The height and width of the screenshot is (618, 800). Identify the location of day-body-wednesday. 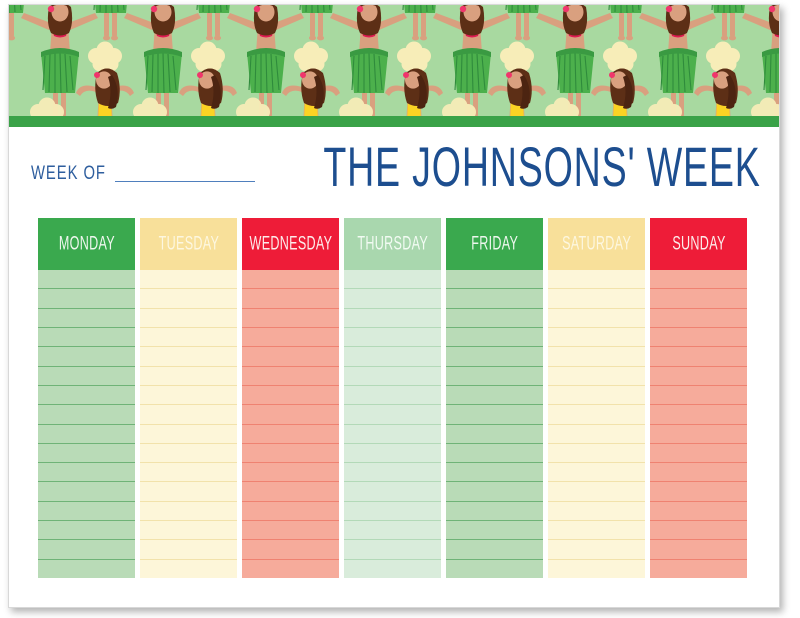
(290, 424).